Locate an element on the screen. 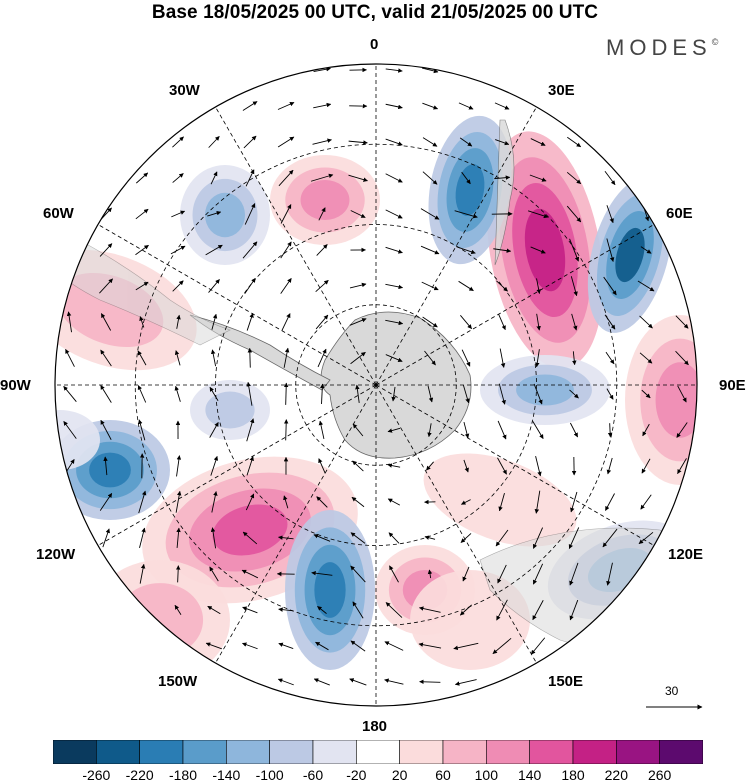 This screenshot has width=750, height=783. colorbar-tick-label: 60 is located at coordinates (443, 775).